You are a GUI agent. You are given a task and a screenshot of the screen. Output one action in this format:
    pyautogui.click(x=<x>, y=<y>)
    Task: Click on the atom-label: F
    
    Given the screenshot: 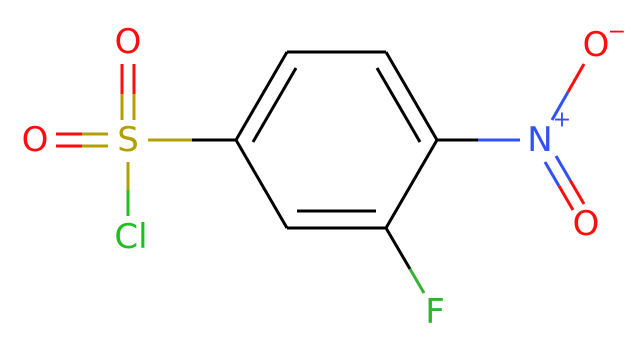 What is the action you would take?
    pyautogui.click(x=435, y=312)
    